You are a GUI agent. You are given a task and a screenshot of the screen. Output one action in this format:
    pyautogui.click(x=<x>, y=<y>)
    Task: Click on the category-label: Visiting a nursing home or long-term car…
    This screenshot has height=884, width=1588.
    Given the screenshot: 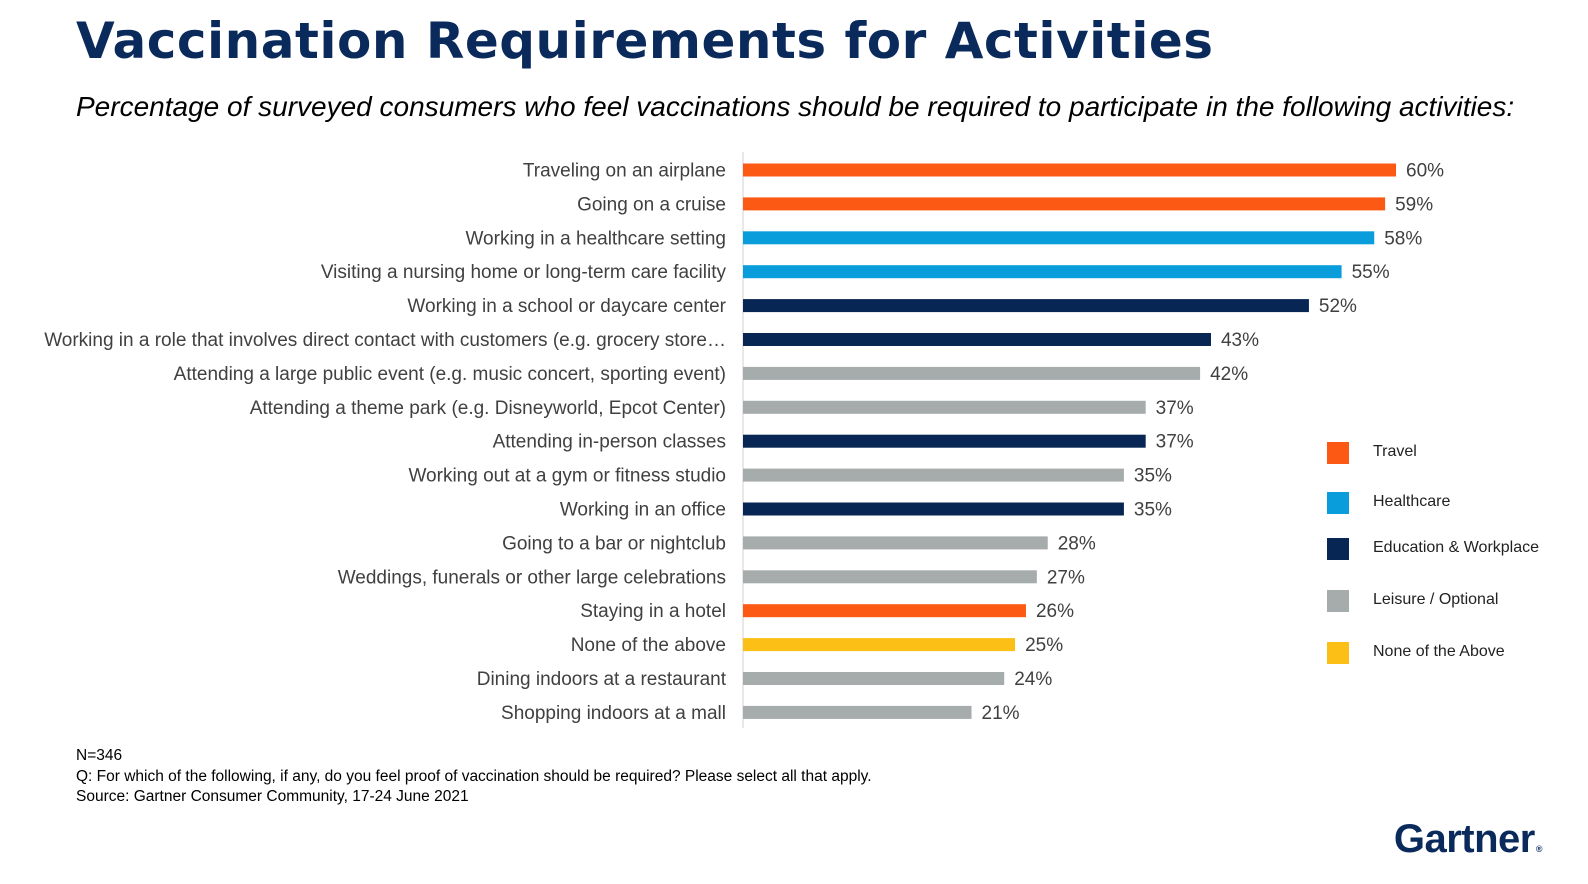 What is the action you would take?
    pyautogui.click(x=524, y=272)
    